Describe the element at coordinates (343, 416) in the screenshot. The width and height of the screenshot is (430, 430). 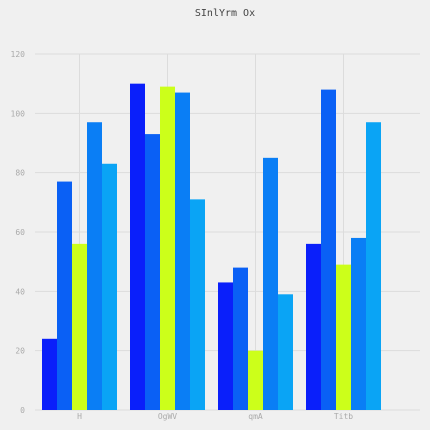
I see `x-tick-label: Titb` at that location.